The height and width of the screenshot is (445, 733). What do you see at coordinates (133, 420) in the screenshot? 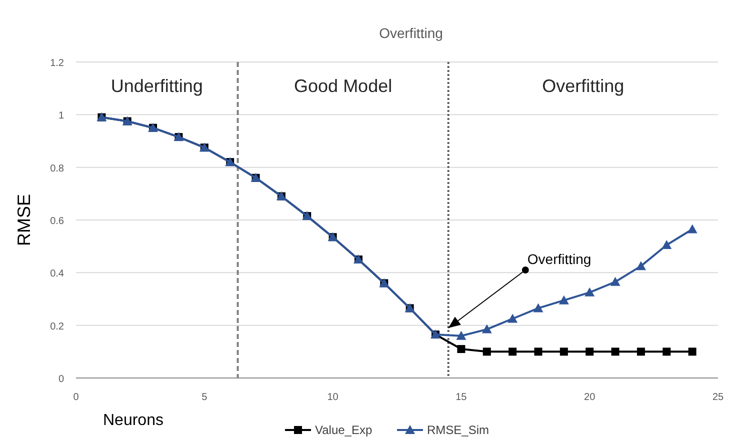
I see `x-axis-title: Neurons` at bounding box center [133, 420].